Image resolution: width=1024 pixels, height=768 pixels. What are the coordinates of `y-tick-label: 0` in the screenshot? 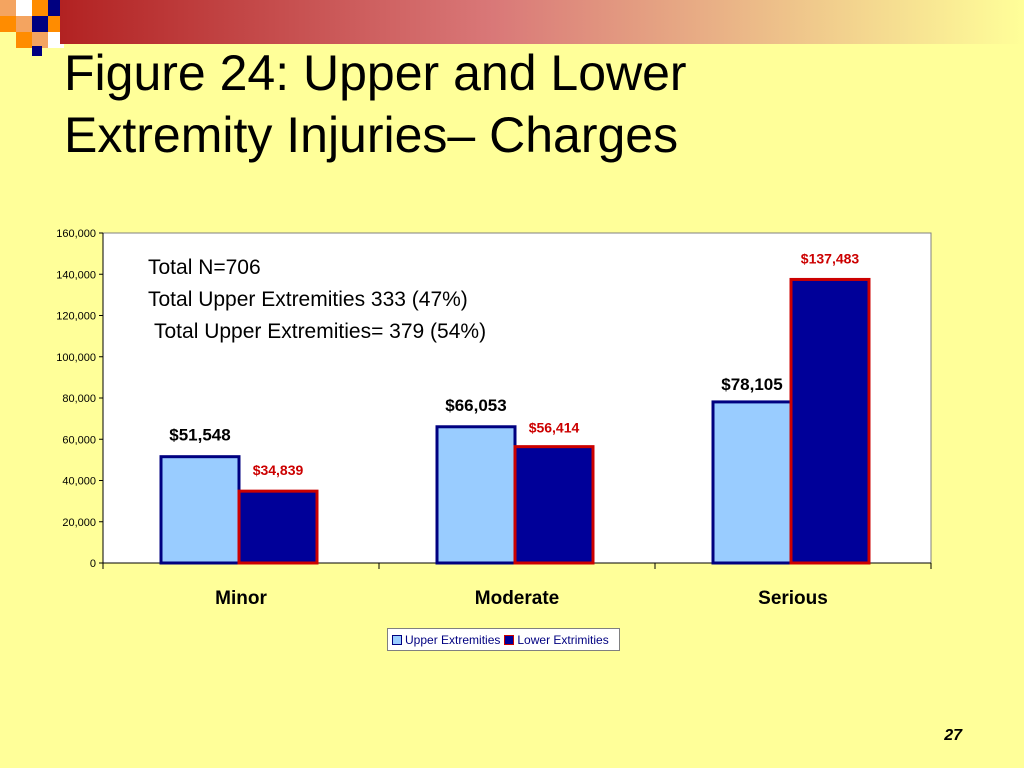 It's located at (93, 564).